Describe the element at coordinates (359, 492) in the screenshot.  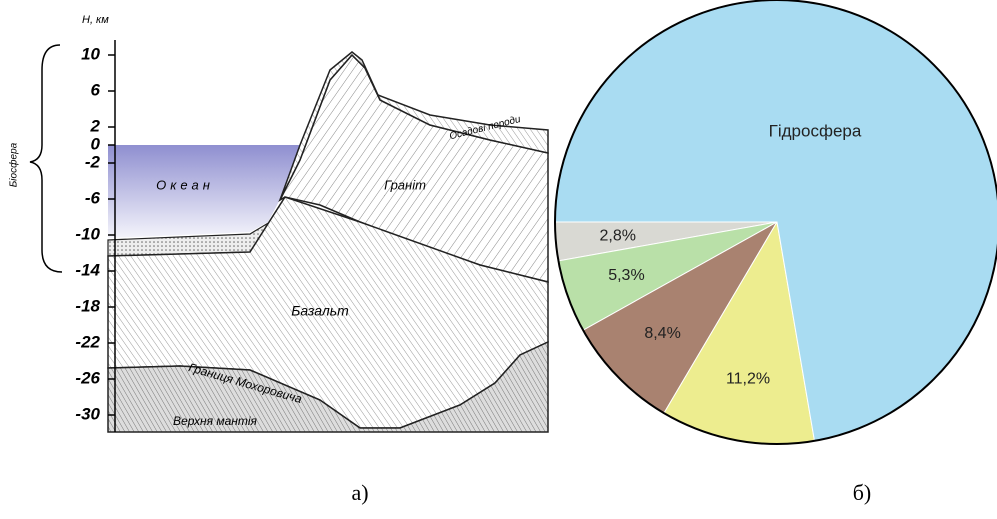
I see `caption: а)` at that location.